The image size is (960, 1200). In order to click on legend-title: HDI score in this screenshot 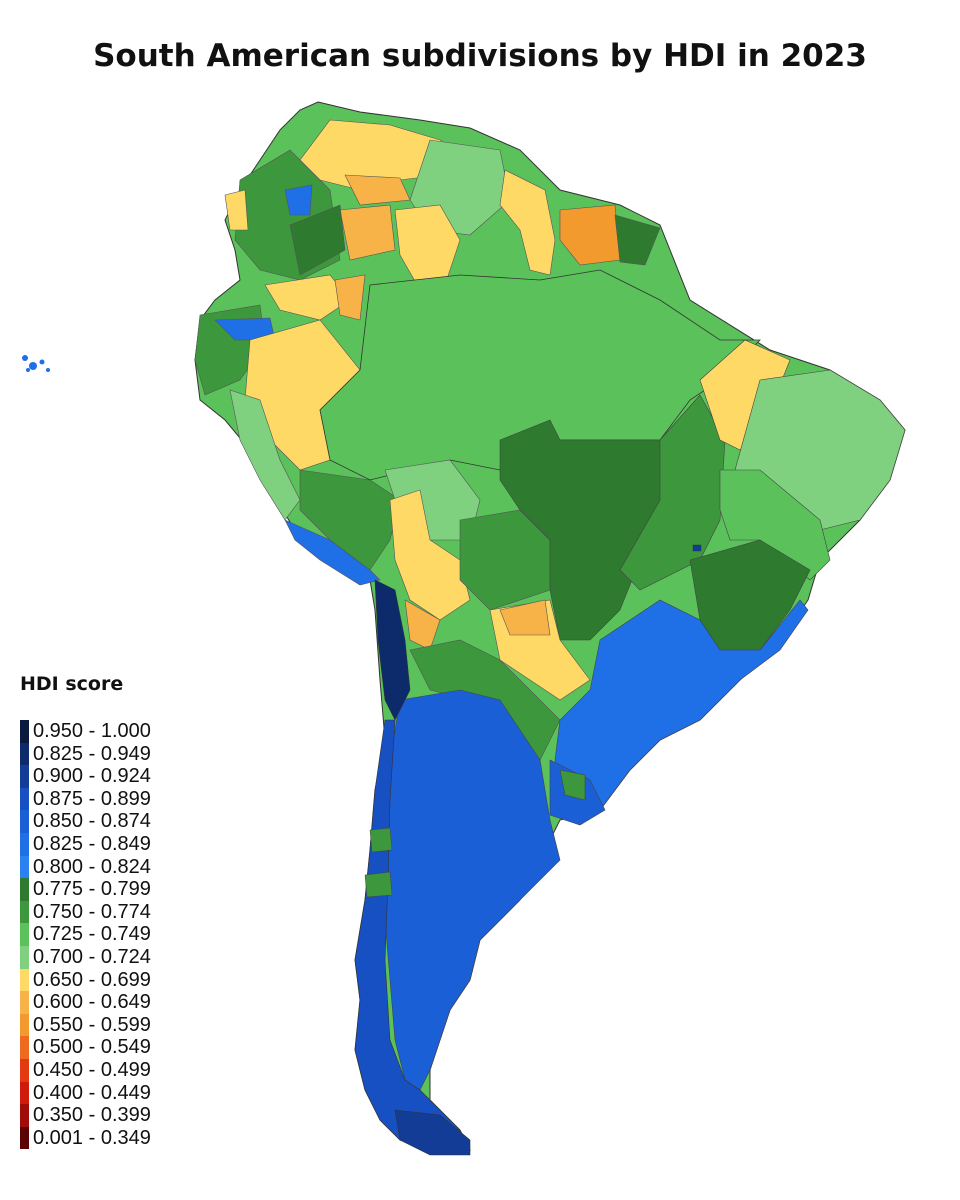, I will do `click(72, 684)`.